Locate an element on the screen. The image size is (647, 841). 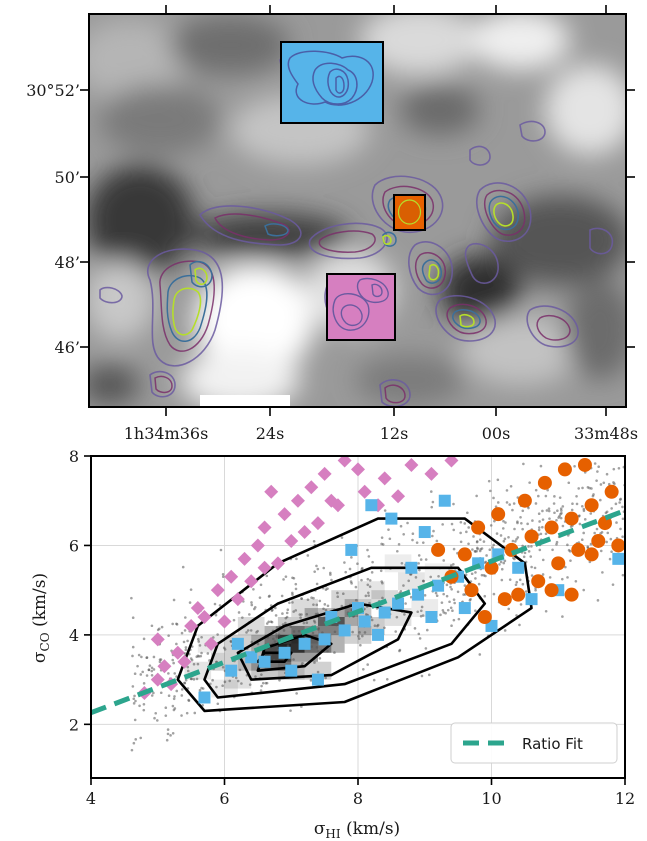
blue-box-contours is located at coordinates (330, 78).